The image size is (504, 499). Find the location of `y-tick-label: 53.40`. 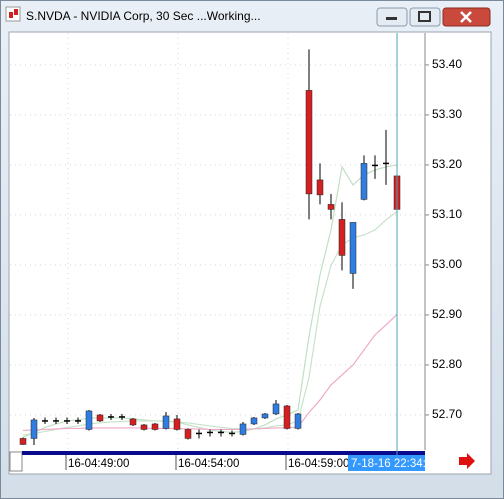

y-tick-label: 53.40 is located at coordinates (447, 64).